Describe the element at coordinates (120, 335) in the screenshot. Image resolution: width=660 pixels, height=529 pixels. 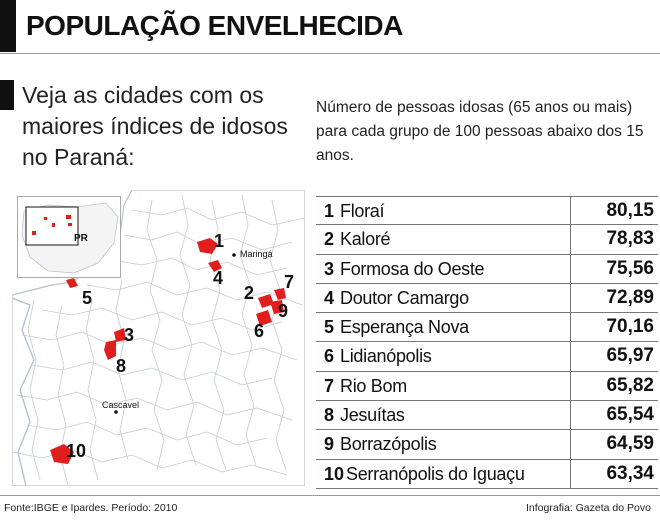
I see `municipality-3-formosa-do-oeste` at that location.